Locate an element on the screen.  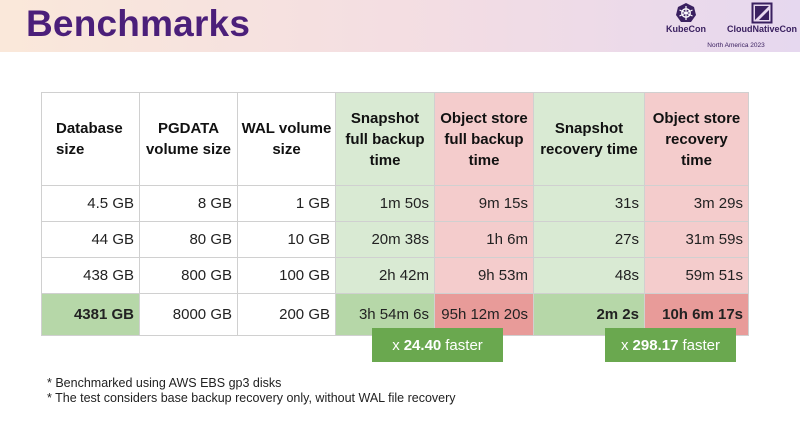
column-header-database-size: Database size is located at coordinates (90, 139).